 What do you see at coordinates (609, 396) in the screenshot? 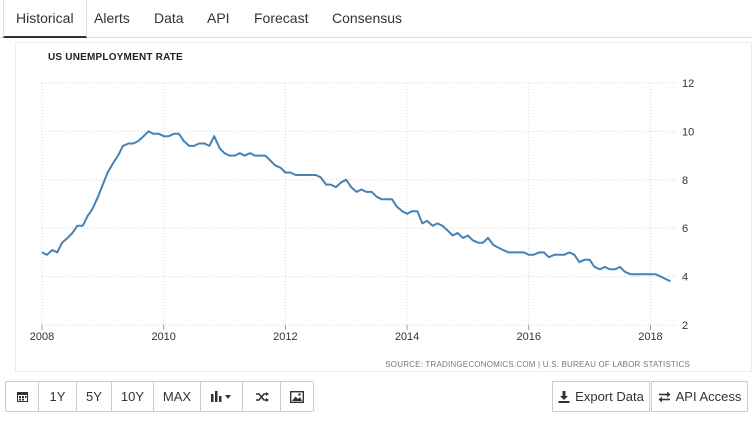
I see `export-data-label: Export Data` at bounding box center [609, 396].